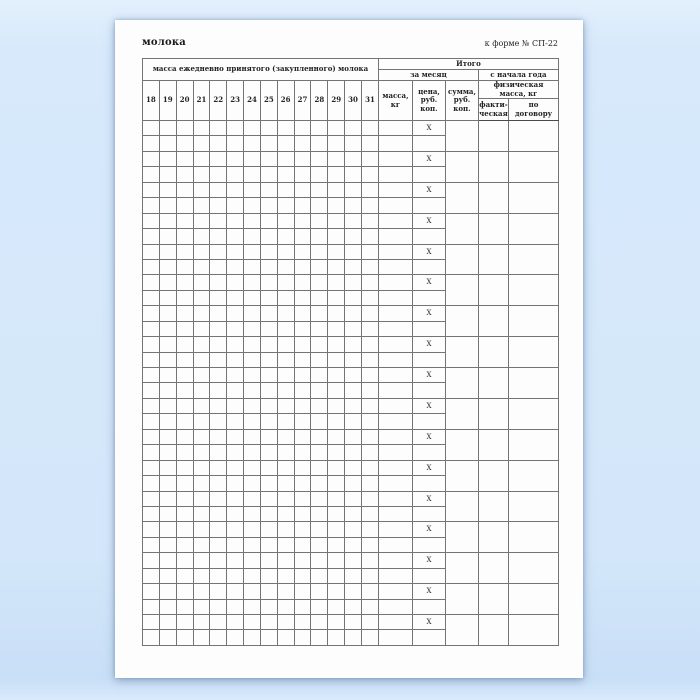  What do you see at coordinates (319, 100) in the screenshot?
I see `day-number-header: 28` at bounding box center [319, 100].